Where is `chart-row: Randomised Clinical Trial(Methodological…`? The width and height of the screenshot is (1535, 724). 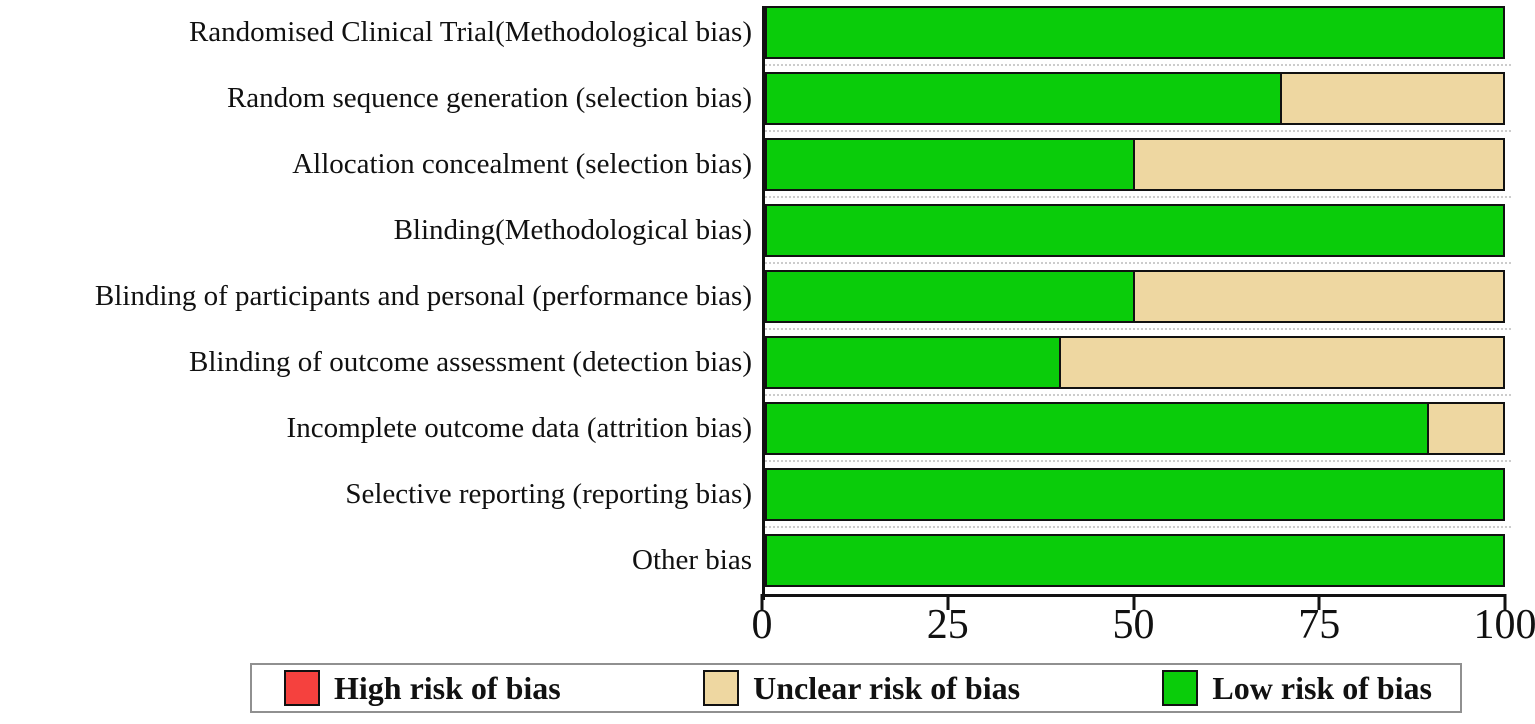 chart-row: Randomised Clinical Trial(Methodological… is located at coordinates (767, 39).